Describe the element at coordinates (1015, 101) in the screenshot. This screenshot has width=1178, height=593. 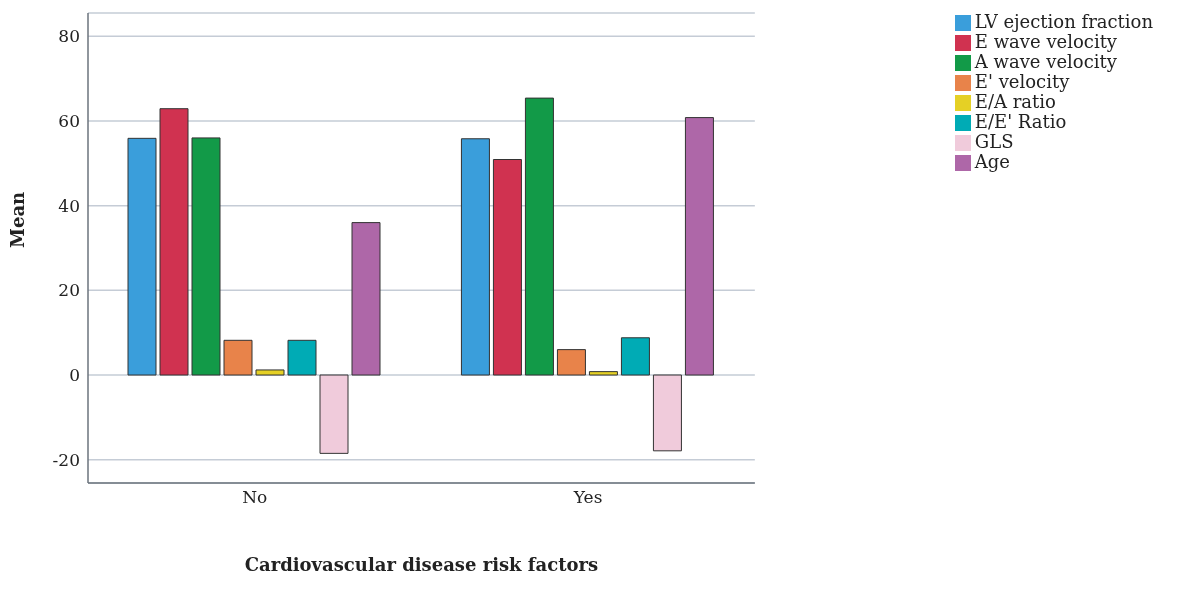
I see `legend-label: E/A ratio` at that location.